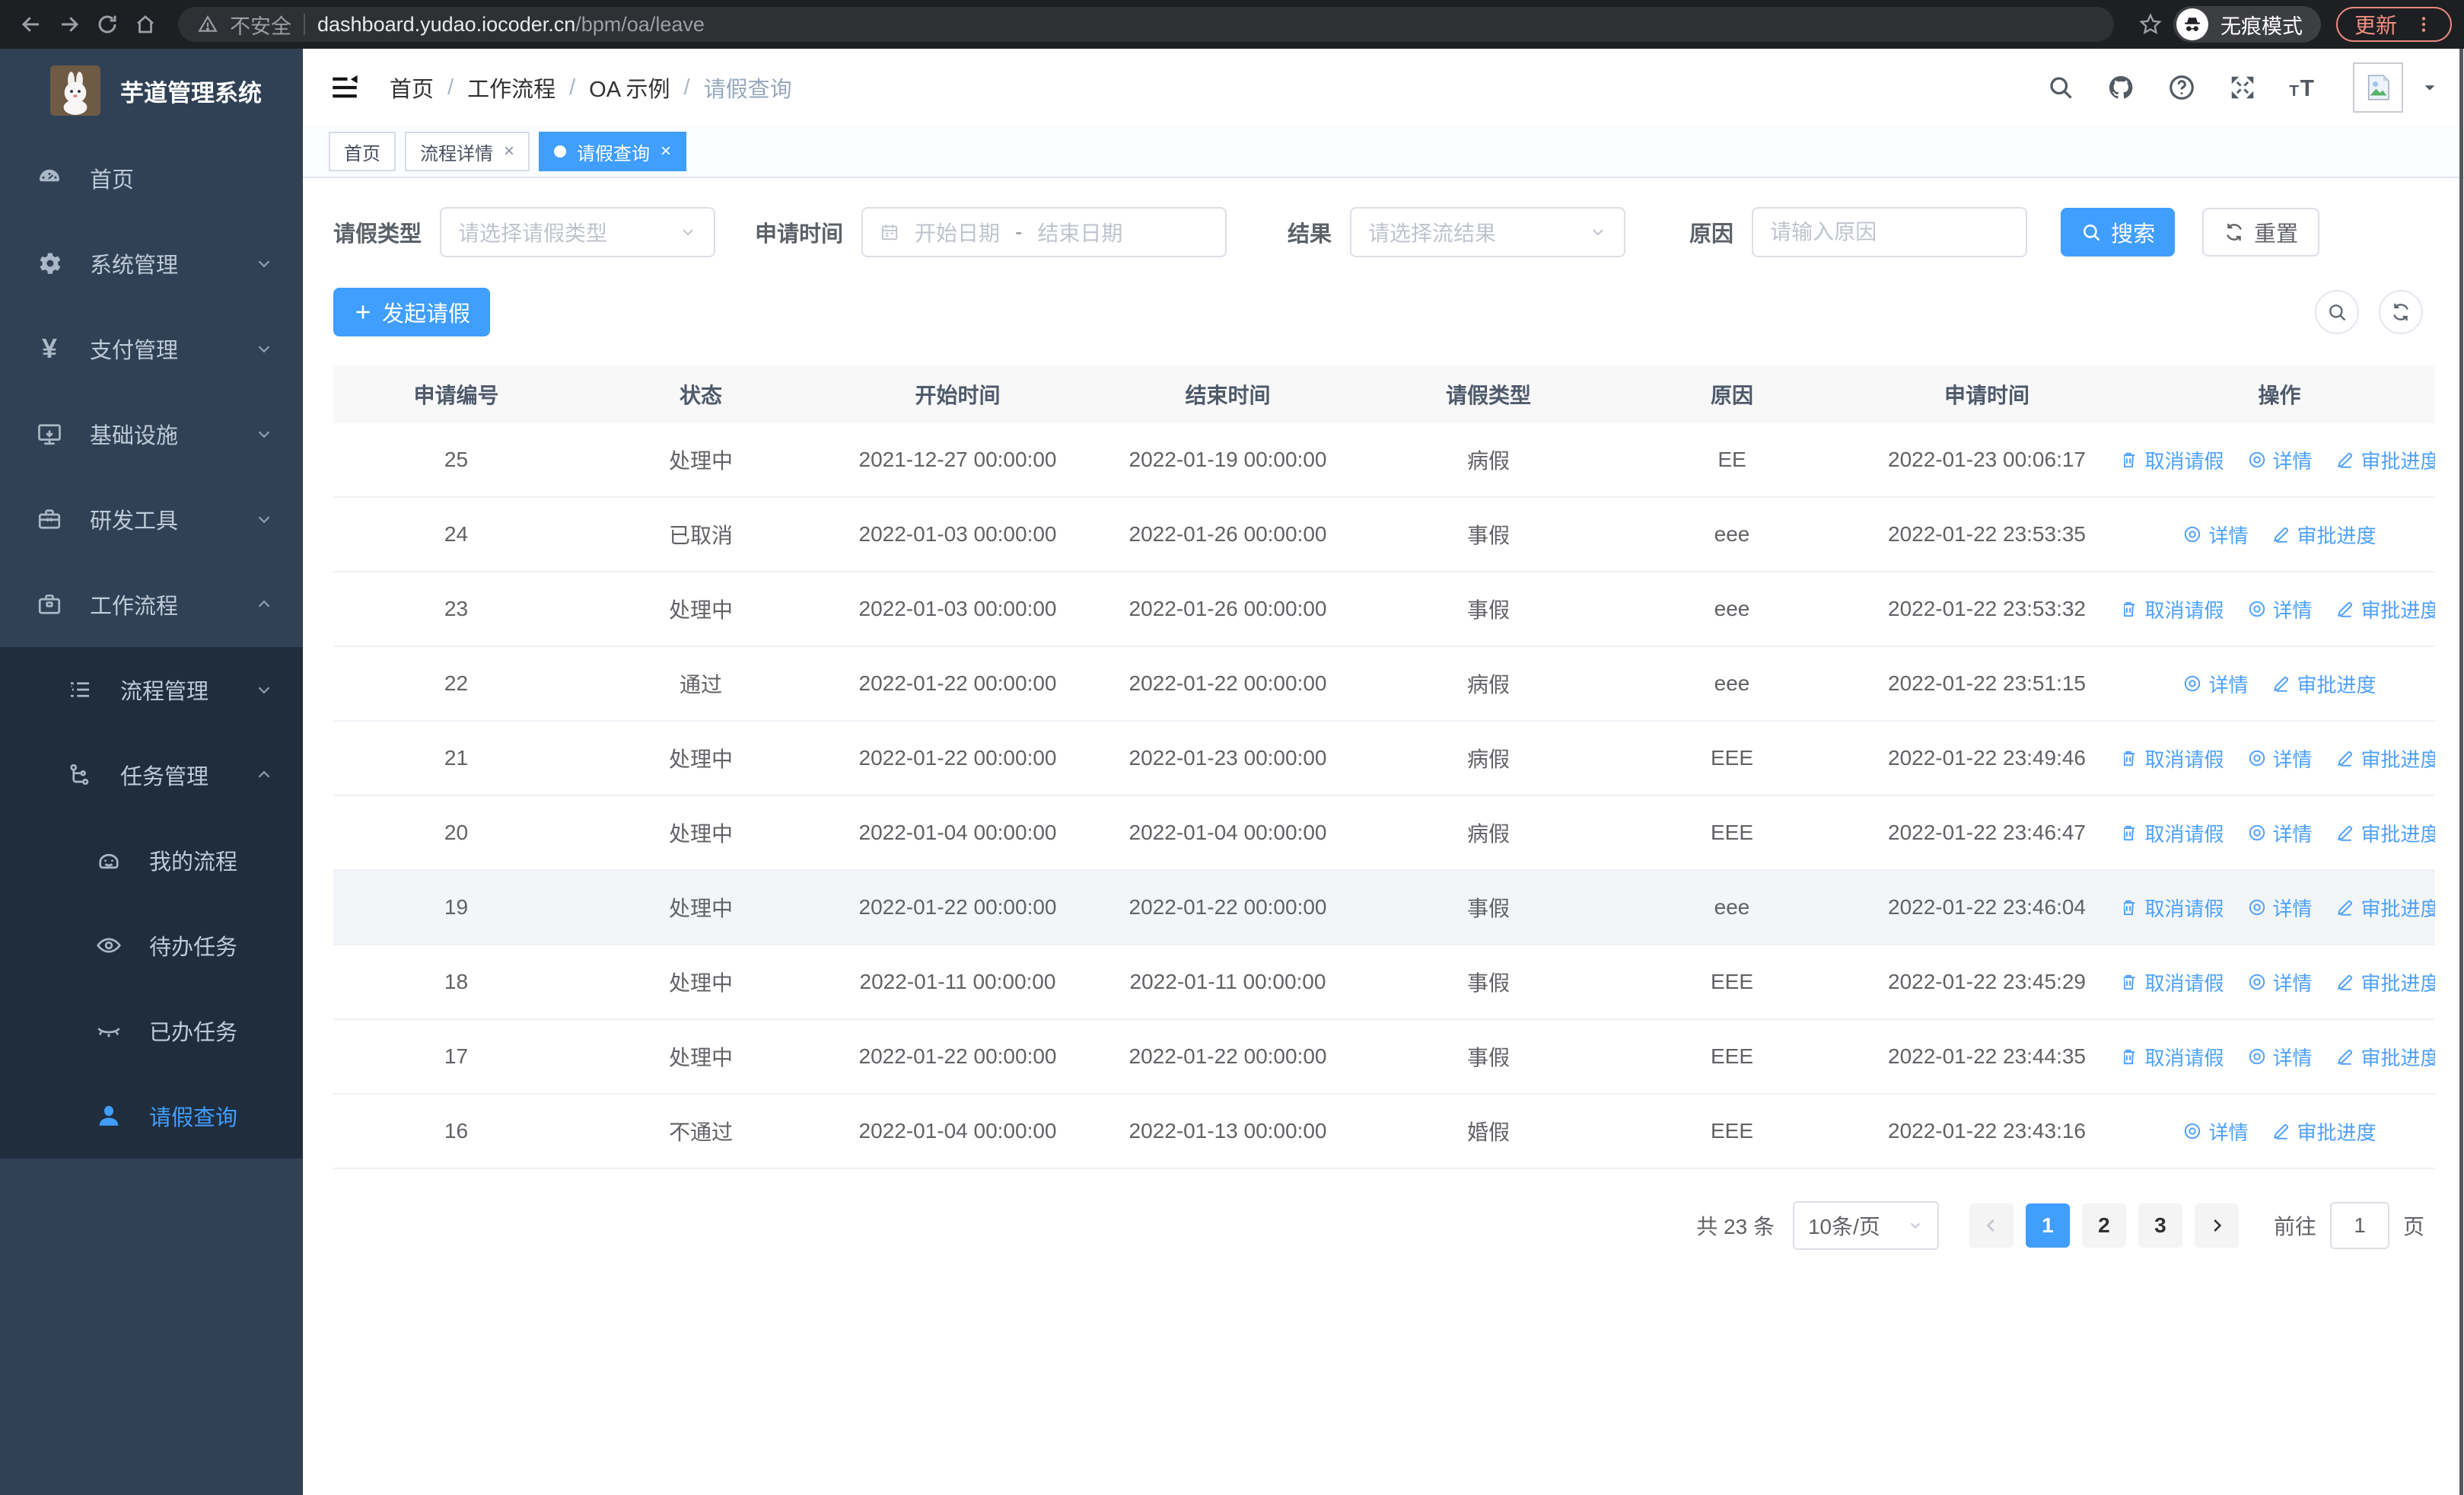  Describe the element at coordinates (2429, 88) in the screenshot. I see `caret-down-icon` at that location.